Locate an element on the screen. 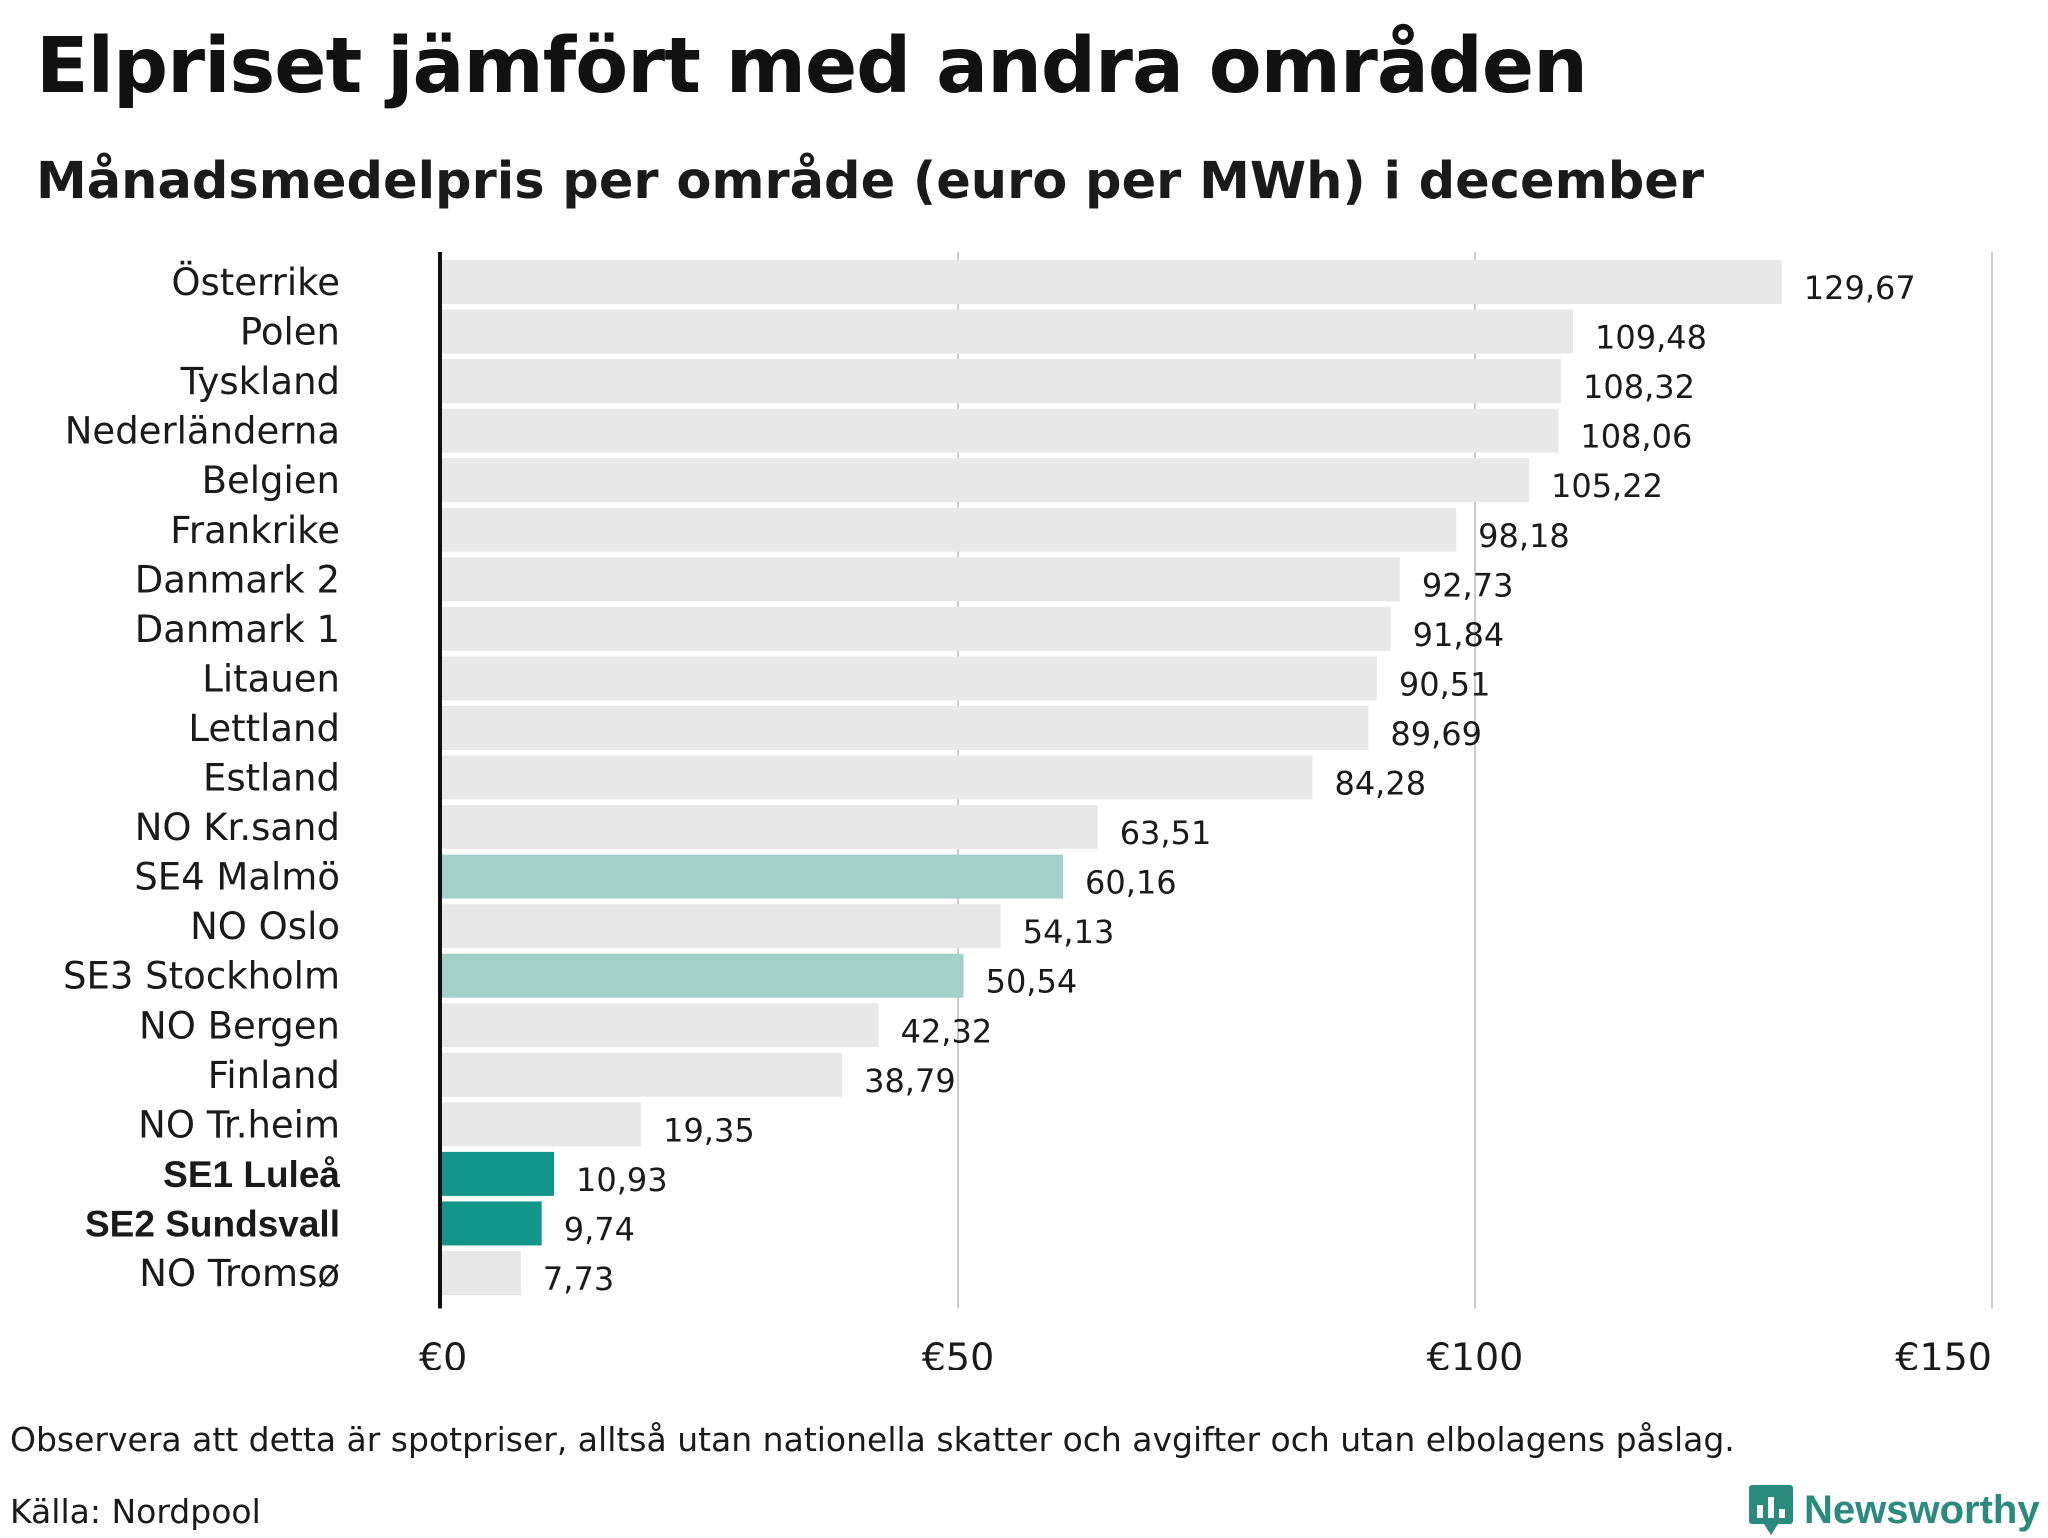  value-label: 92,73 is located at coordinates (1468, 585).